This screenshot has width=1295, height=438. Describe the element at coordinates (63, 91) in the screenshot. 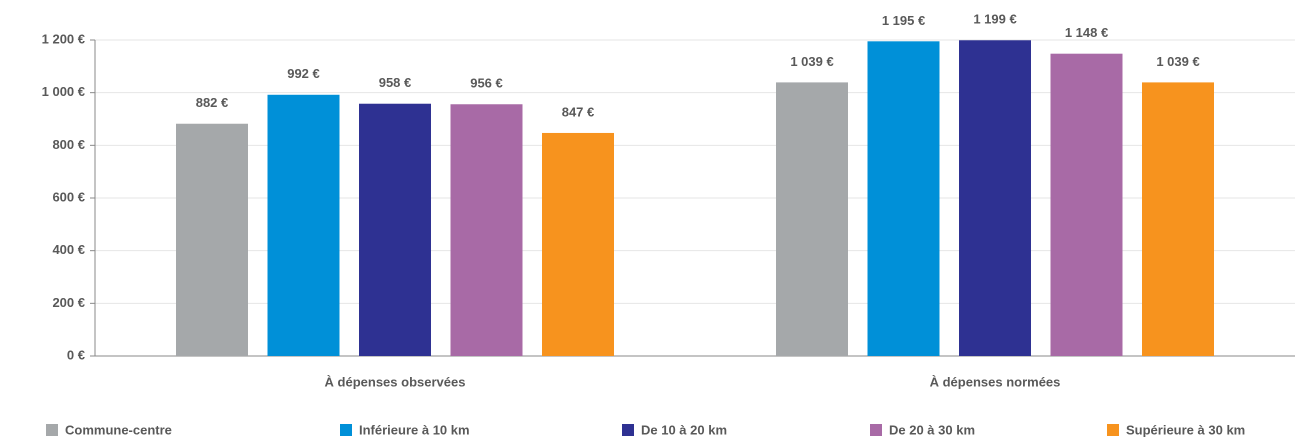

I see `y-tick-label: 1 000 €` at that location.